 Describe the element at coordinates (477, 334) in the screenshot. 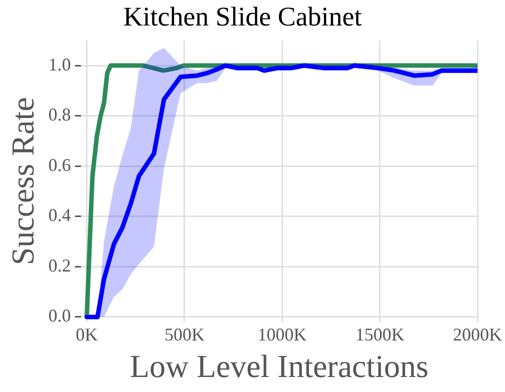

I see `x-tick-label: 2000K` at that location.